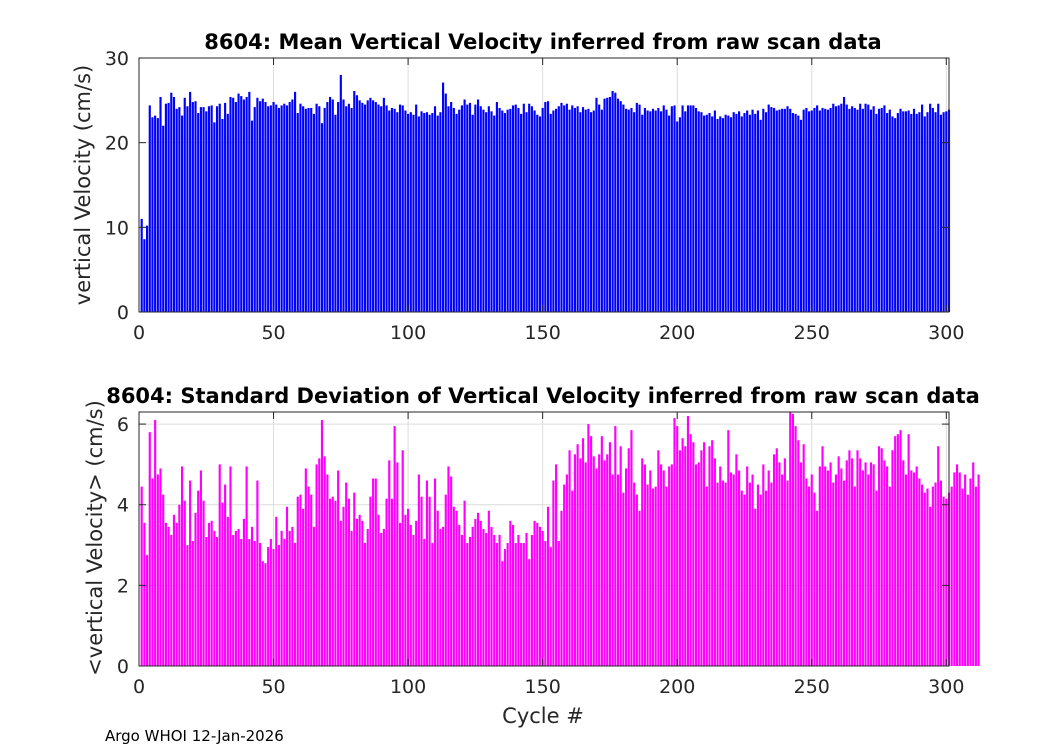 The height and width of the screenshot is (750, 1050). What do you see at coordinates (812, 687) in the screenshot?
I see `x-tick-label: 250` at bounding box center [812, 687].